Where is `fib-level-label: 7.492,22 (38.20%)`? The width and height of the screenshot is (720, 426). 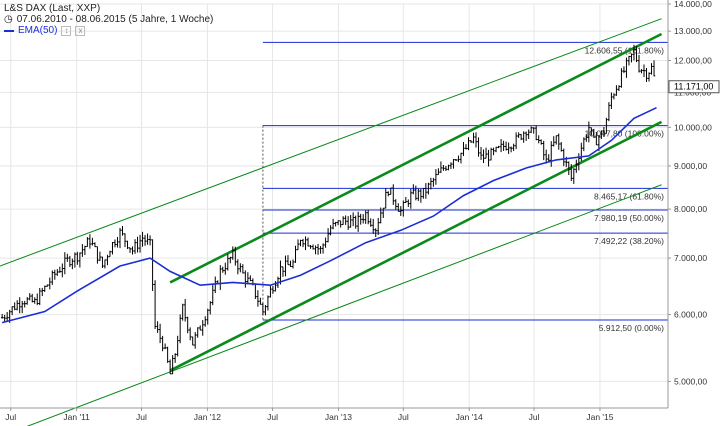 fib-level-label: 7.492,22 (38.20%) is located at coordinates (629, 241).